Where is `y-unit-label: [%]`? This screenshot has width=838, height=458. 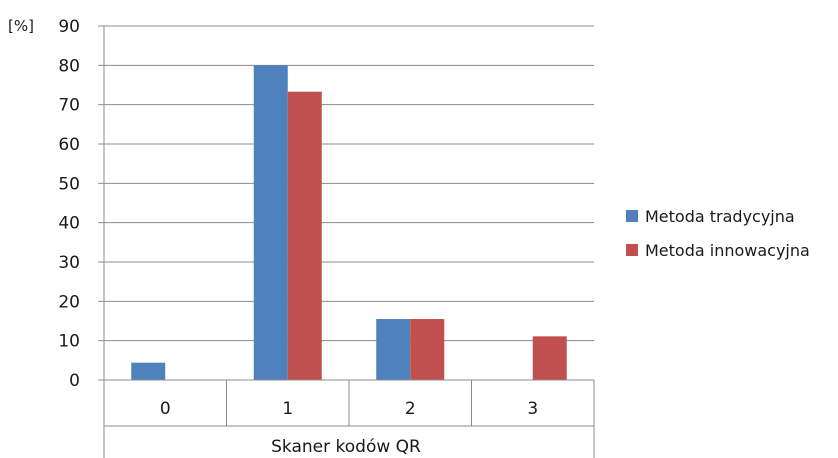 y-unit-label: [%] is located at coordinates (21, 26).